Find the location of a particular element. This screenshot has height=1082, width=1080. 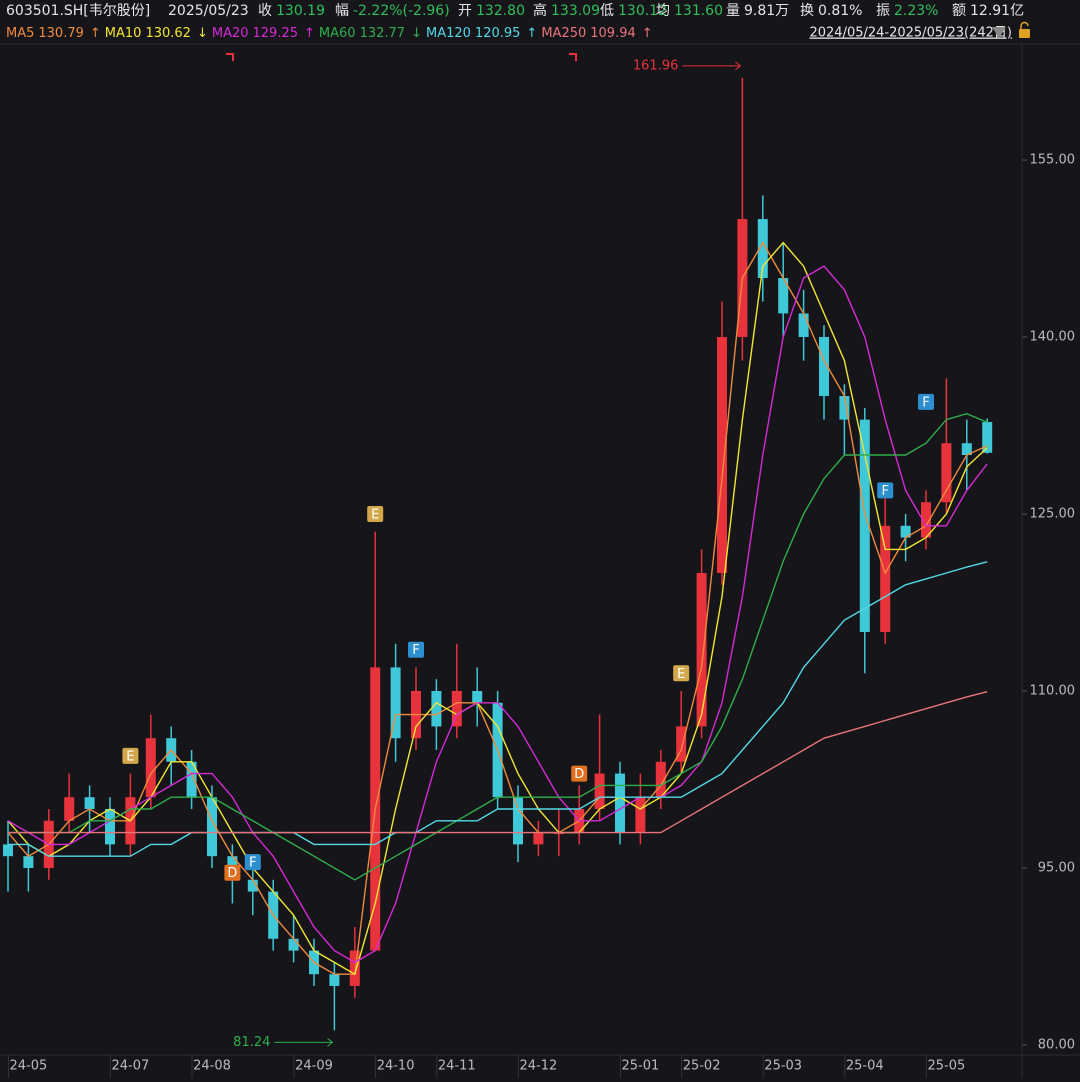

annotation-label: 161.96 is located at coordinates (656, 65).